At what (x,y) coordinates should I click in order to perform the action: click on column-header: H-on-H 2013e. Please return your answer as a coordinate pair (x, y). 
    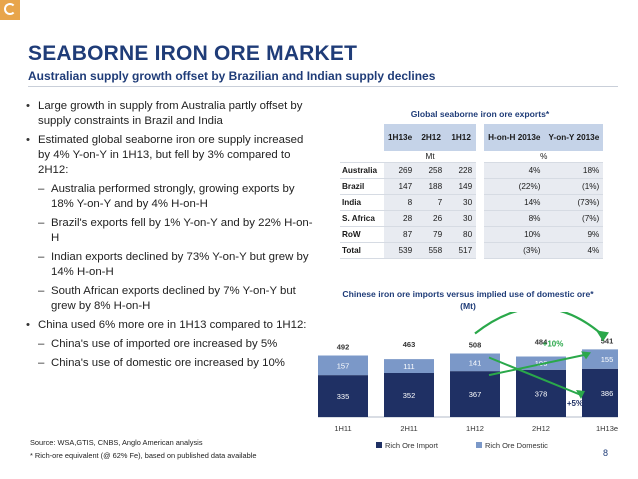
    Looking at the image, I should click on (514, 137).